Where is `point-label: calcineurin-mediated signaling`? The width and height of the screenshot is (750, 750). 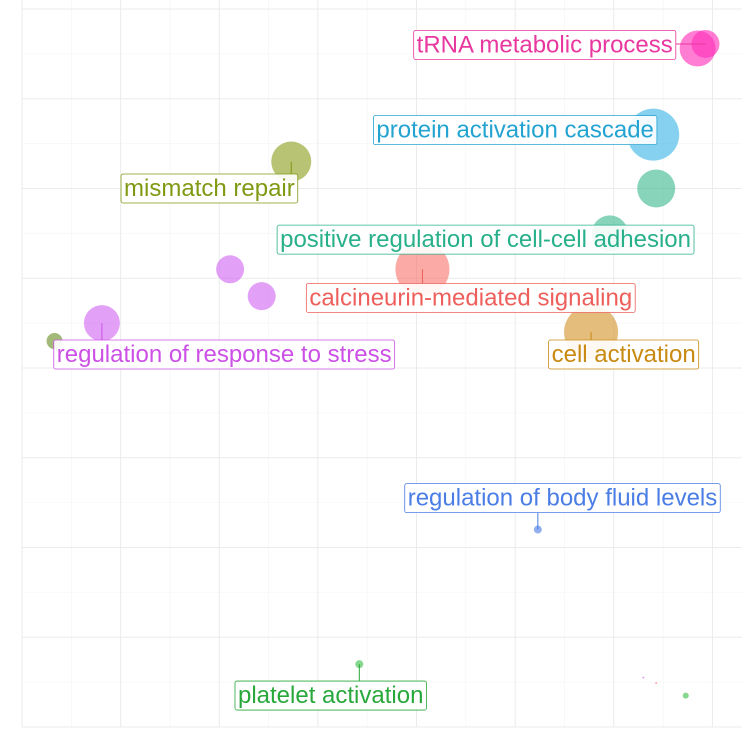 point-label: calcineurin-mediated signaling is located at coordinates (470, 297).